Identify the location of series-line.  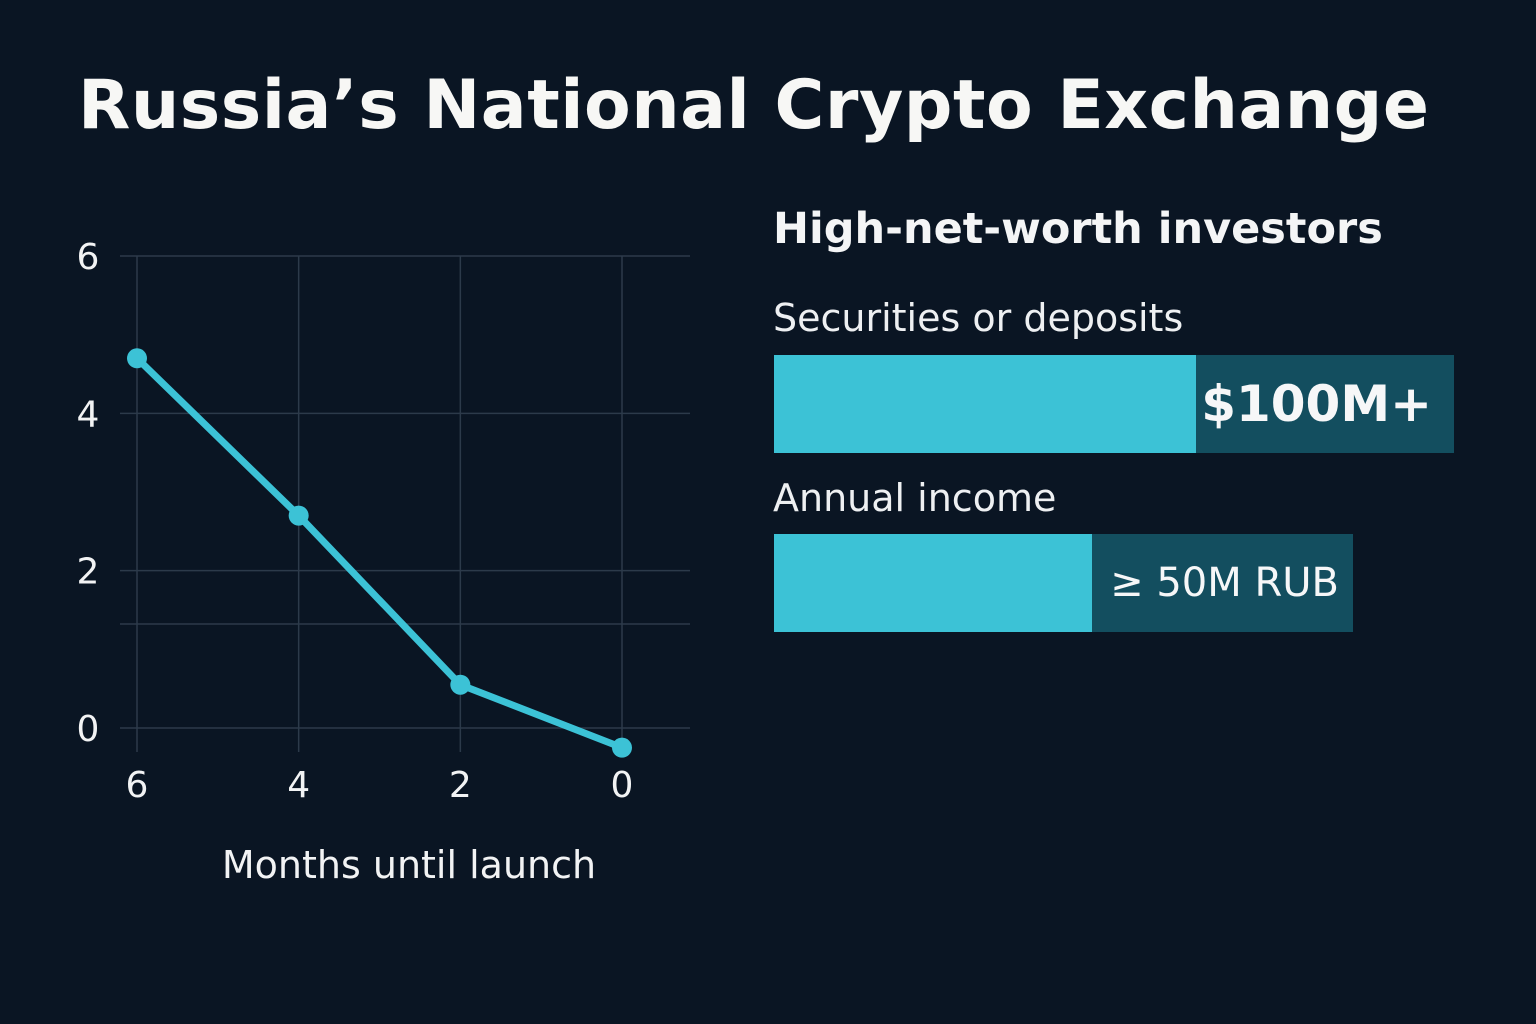
(379, 553).